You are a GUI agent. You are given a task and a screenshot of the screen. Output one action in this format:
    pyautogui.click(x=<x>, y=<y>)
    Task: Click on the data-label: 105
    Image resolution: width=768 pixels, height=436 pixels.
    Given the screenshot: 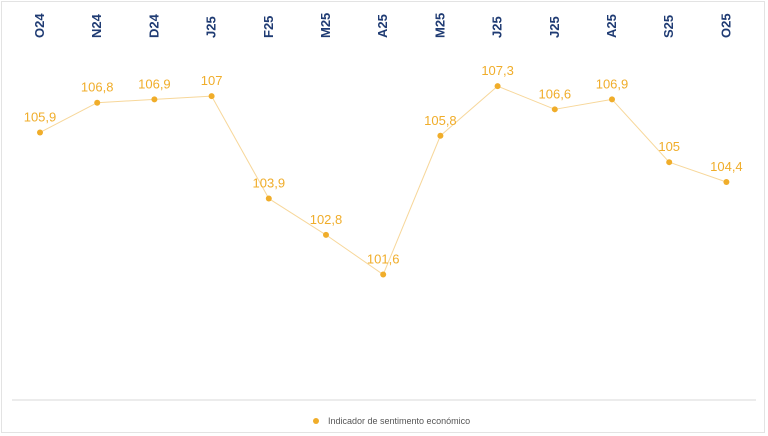 What is the action you would take?
    pyautogui.click(x=669, y=146)
    